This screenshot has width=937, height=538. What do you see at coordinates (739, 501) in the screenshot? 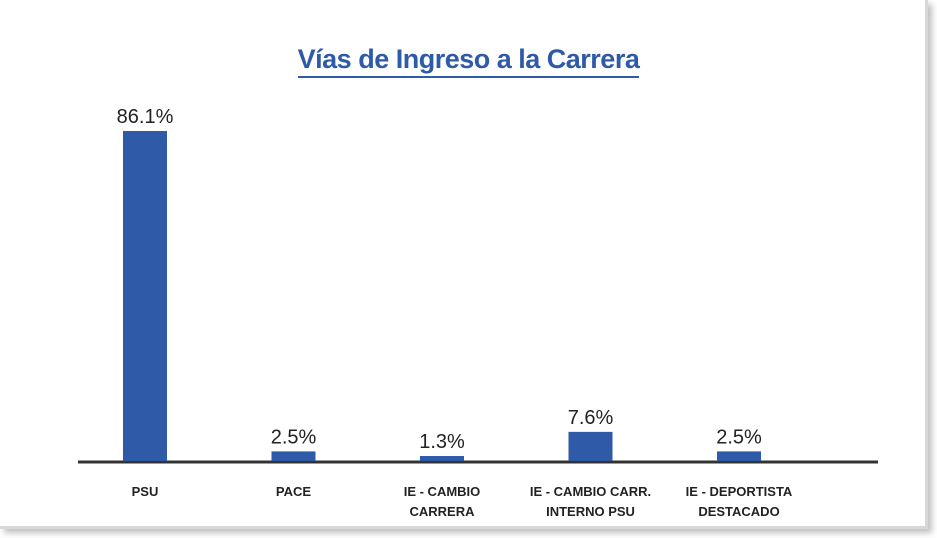
I see `x-tick-label: IE - DEPORTISTA DESTACADO` at bounding box center [739, 501].